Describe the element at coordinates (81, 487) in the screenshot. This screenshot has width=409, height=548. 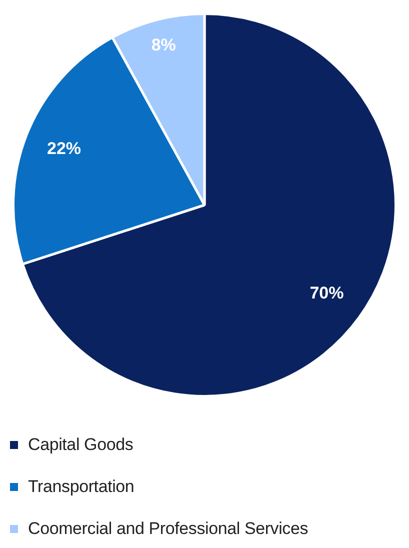
I see `legend-label: Transportation` at that location.